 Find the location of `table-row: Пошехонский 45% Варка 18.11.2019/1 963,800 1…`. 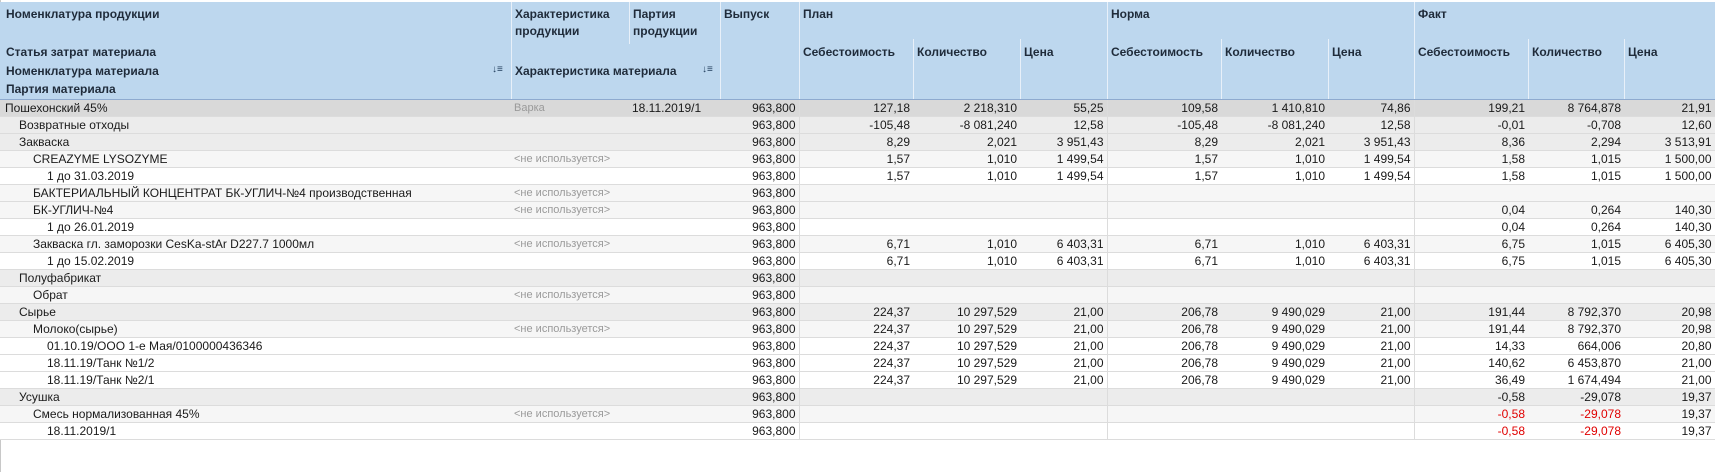

table-row: Пошехонский 45% Варка 18.11.2019/1 963,800 1… is located at coordinates (857, 108).